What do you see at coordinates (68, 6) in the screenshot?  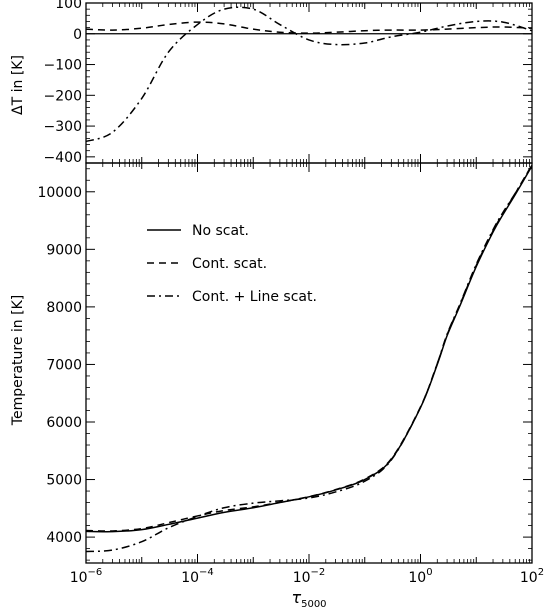 I see `delta-t-y-tick-label: 100` at bounding box center [68, 6].